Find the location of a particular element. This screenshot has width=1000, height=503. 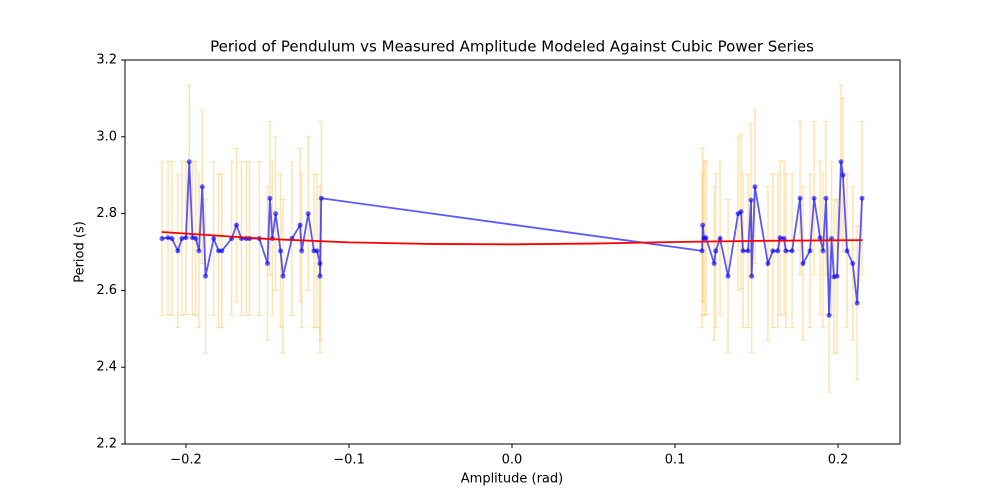

y-tick-label: 3.0 is located at coordinates (106, 136).